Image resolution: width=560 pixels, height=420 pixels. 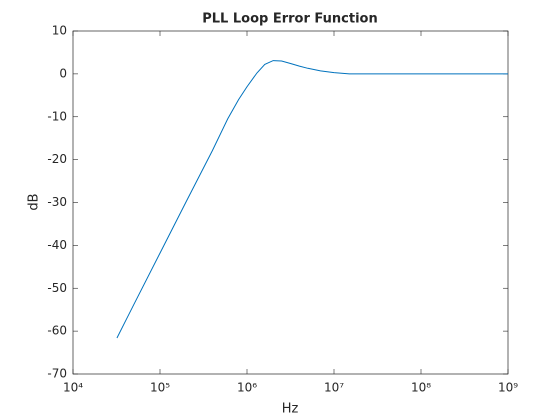 What do you see at coordinates (59, 31) in the screenshot?
I see `y-tick-label: 10` at bounding box center [59, 31].